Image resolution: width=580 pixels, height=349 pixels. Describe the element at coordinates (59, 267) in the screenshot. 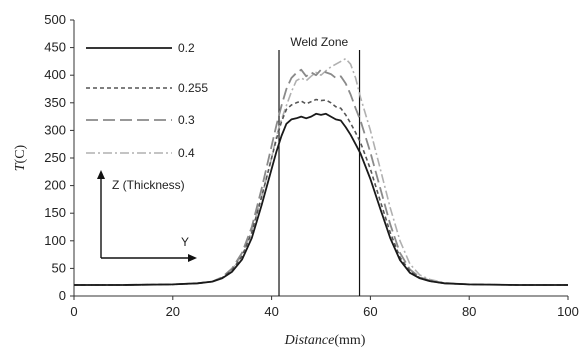

I see `y-tick-label: 50` at that location.